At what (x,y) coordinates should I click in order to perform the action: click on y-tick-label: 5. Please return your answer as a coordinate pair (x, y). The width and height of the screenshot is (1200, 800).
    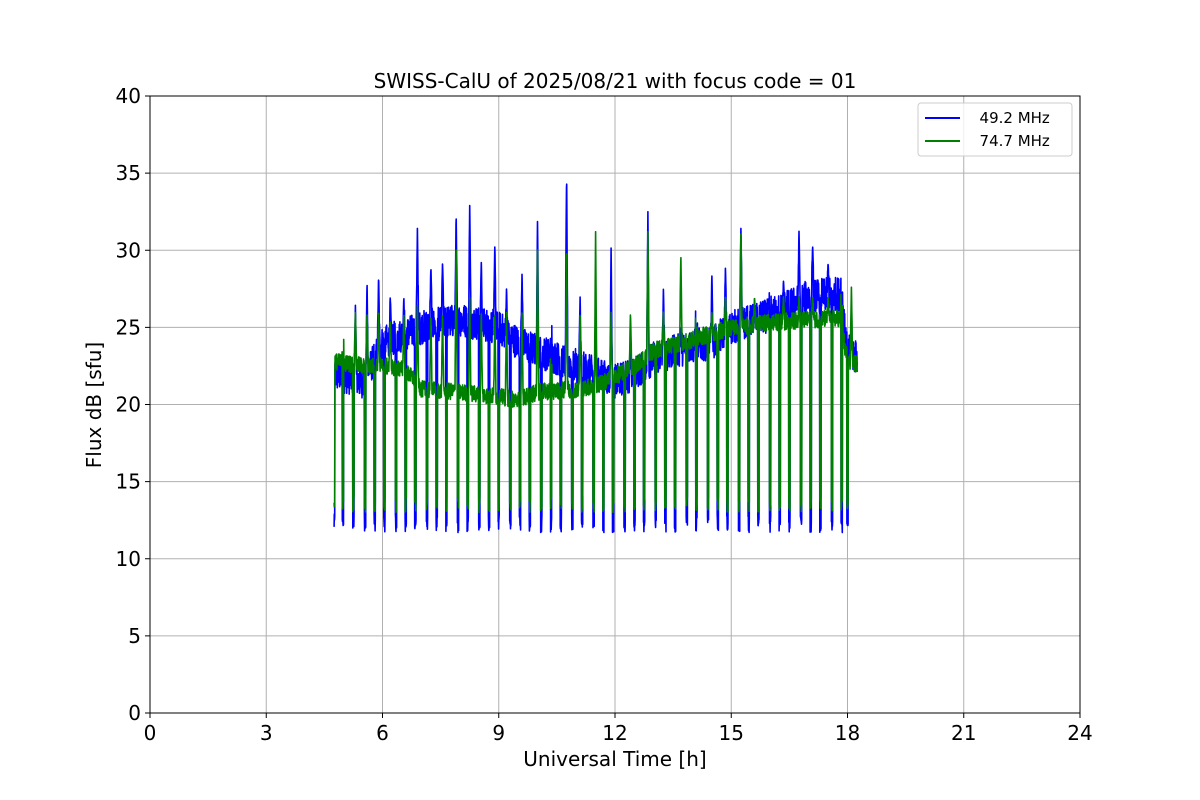
    Looking at the image, I should click on (134, 636).